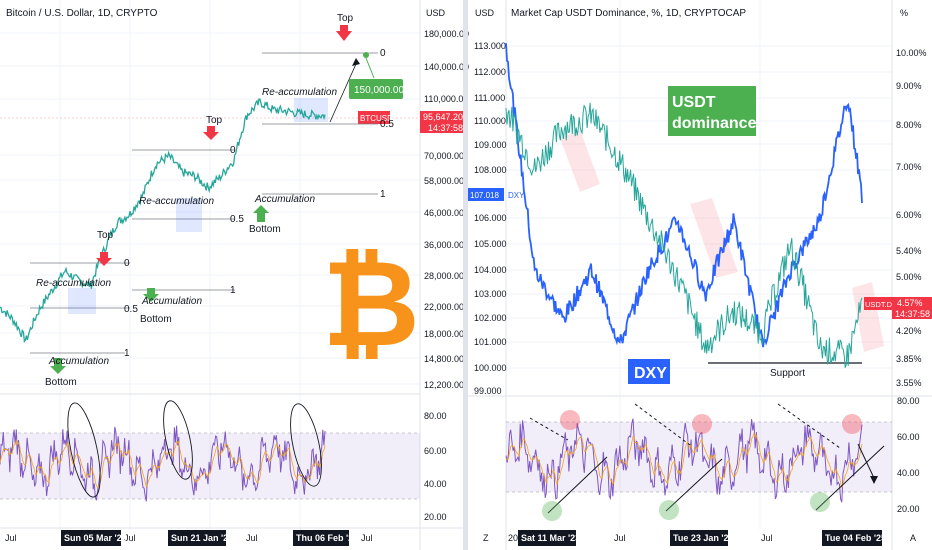 Image resolution: width=932 pixels, height=550 pixels. Describe the element at coordinates (490, 294) in the screenshot. I see `dxy-tick: 103.000` at that location.